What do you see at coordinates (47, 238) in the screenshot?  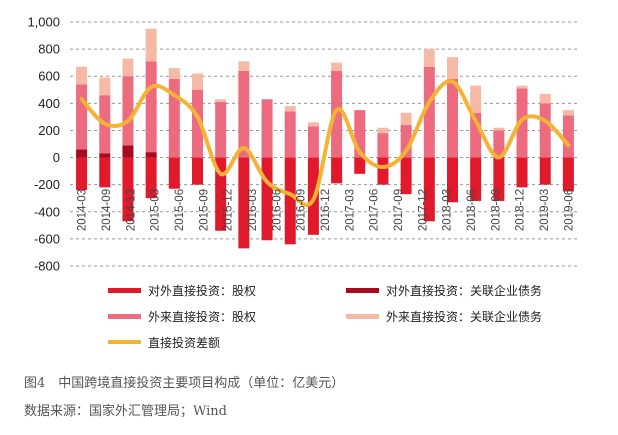 I see `y-tick-label: -600` at bounding box center [47, 238].